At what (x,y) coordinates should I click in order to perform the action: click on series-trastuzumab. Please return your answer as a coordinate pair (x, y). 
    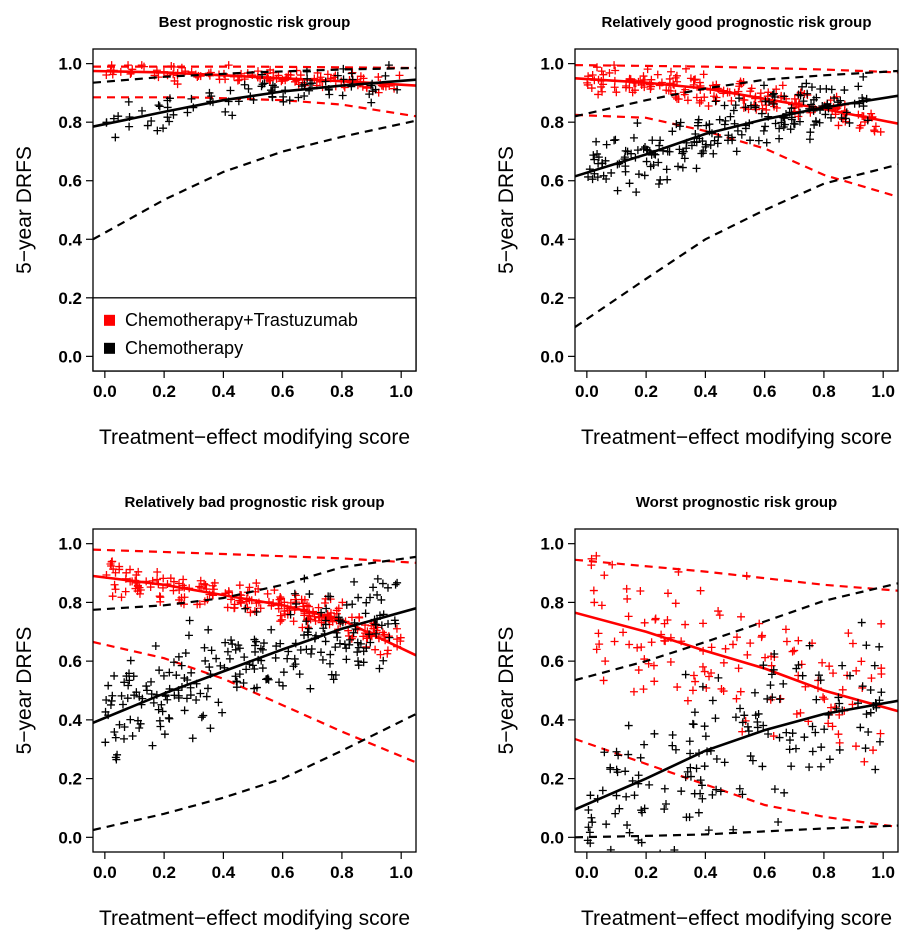
    Looking at the image, I should click on (736, 129).